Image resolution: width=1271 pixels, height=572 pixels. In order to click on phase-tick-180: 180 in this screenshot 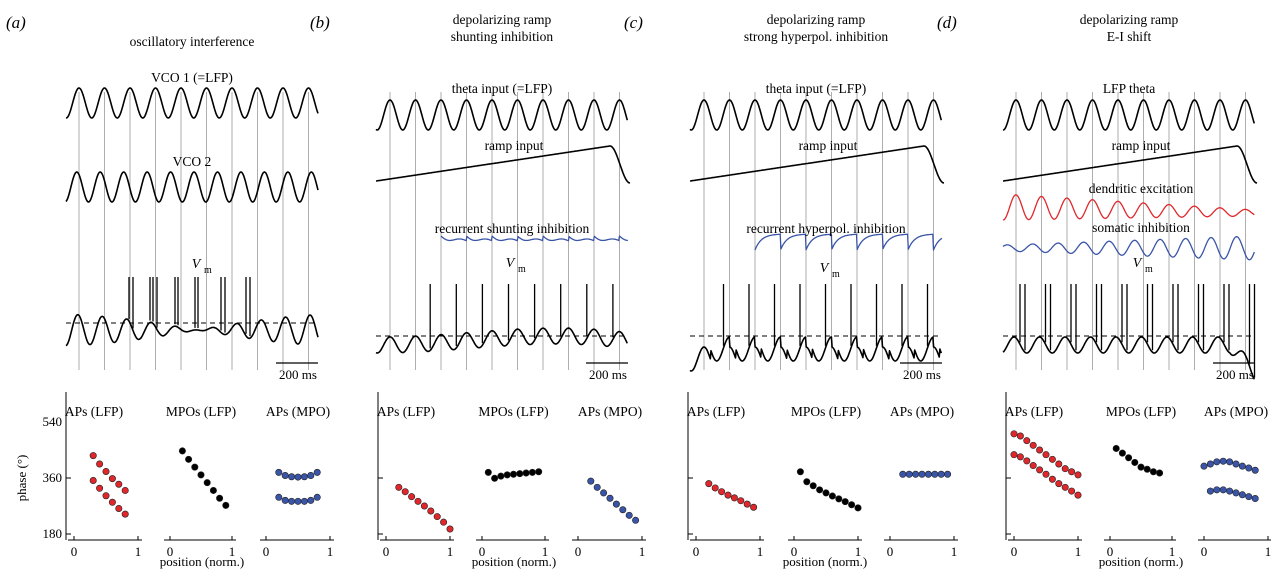, I will do `click(53, 533)`.